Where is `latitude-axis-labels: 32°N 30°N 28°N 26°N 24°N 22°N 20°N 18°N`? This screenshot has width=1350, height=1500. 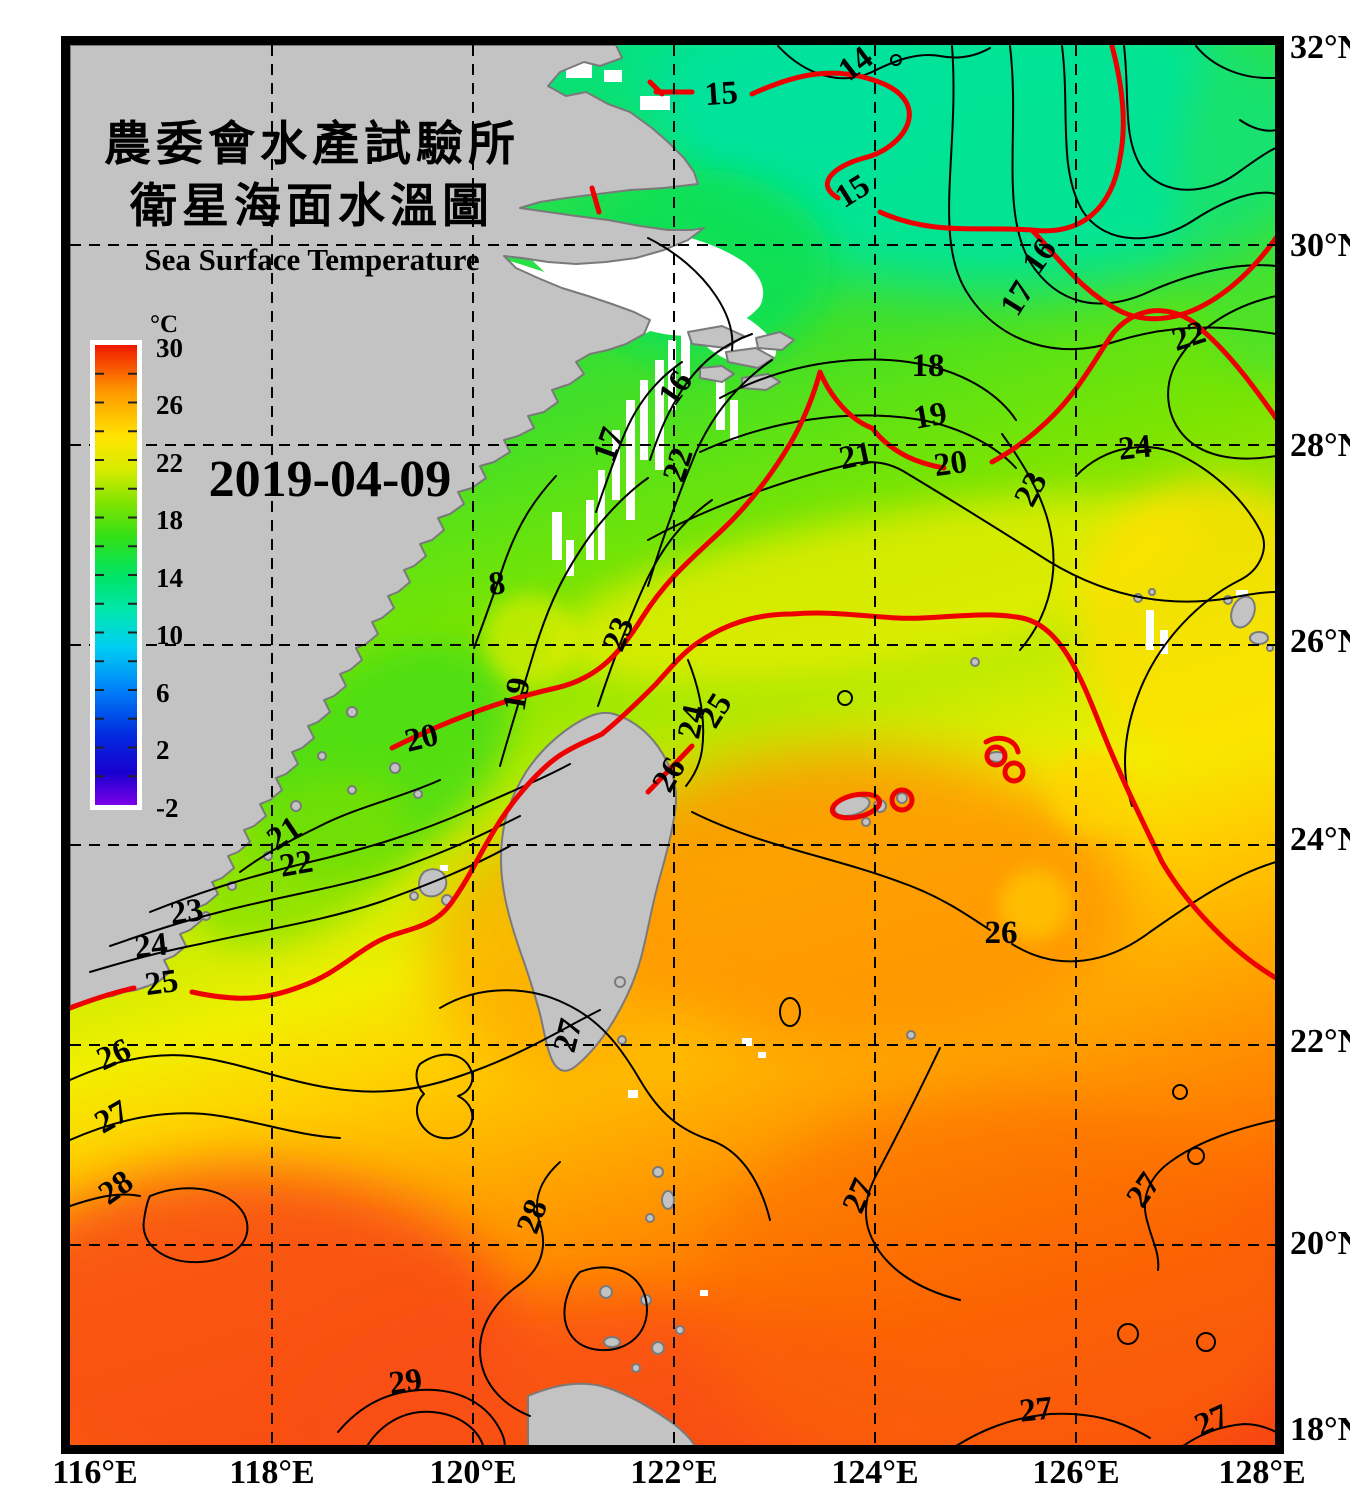 latitude-axis-labels: 32°N 30°N 28°N 26°N 24°N 22°N 20°N 18°N is located at coordinates (1320, 738).